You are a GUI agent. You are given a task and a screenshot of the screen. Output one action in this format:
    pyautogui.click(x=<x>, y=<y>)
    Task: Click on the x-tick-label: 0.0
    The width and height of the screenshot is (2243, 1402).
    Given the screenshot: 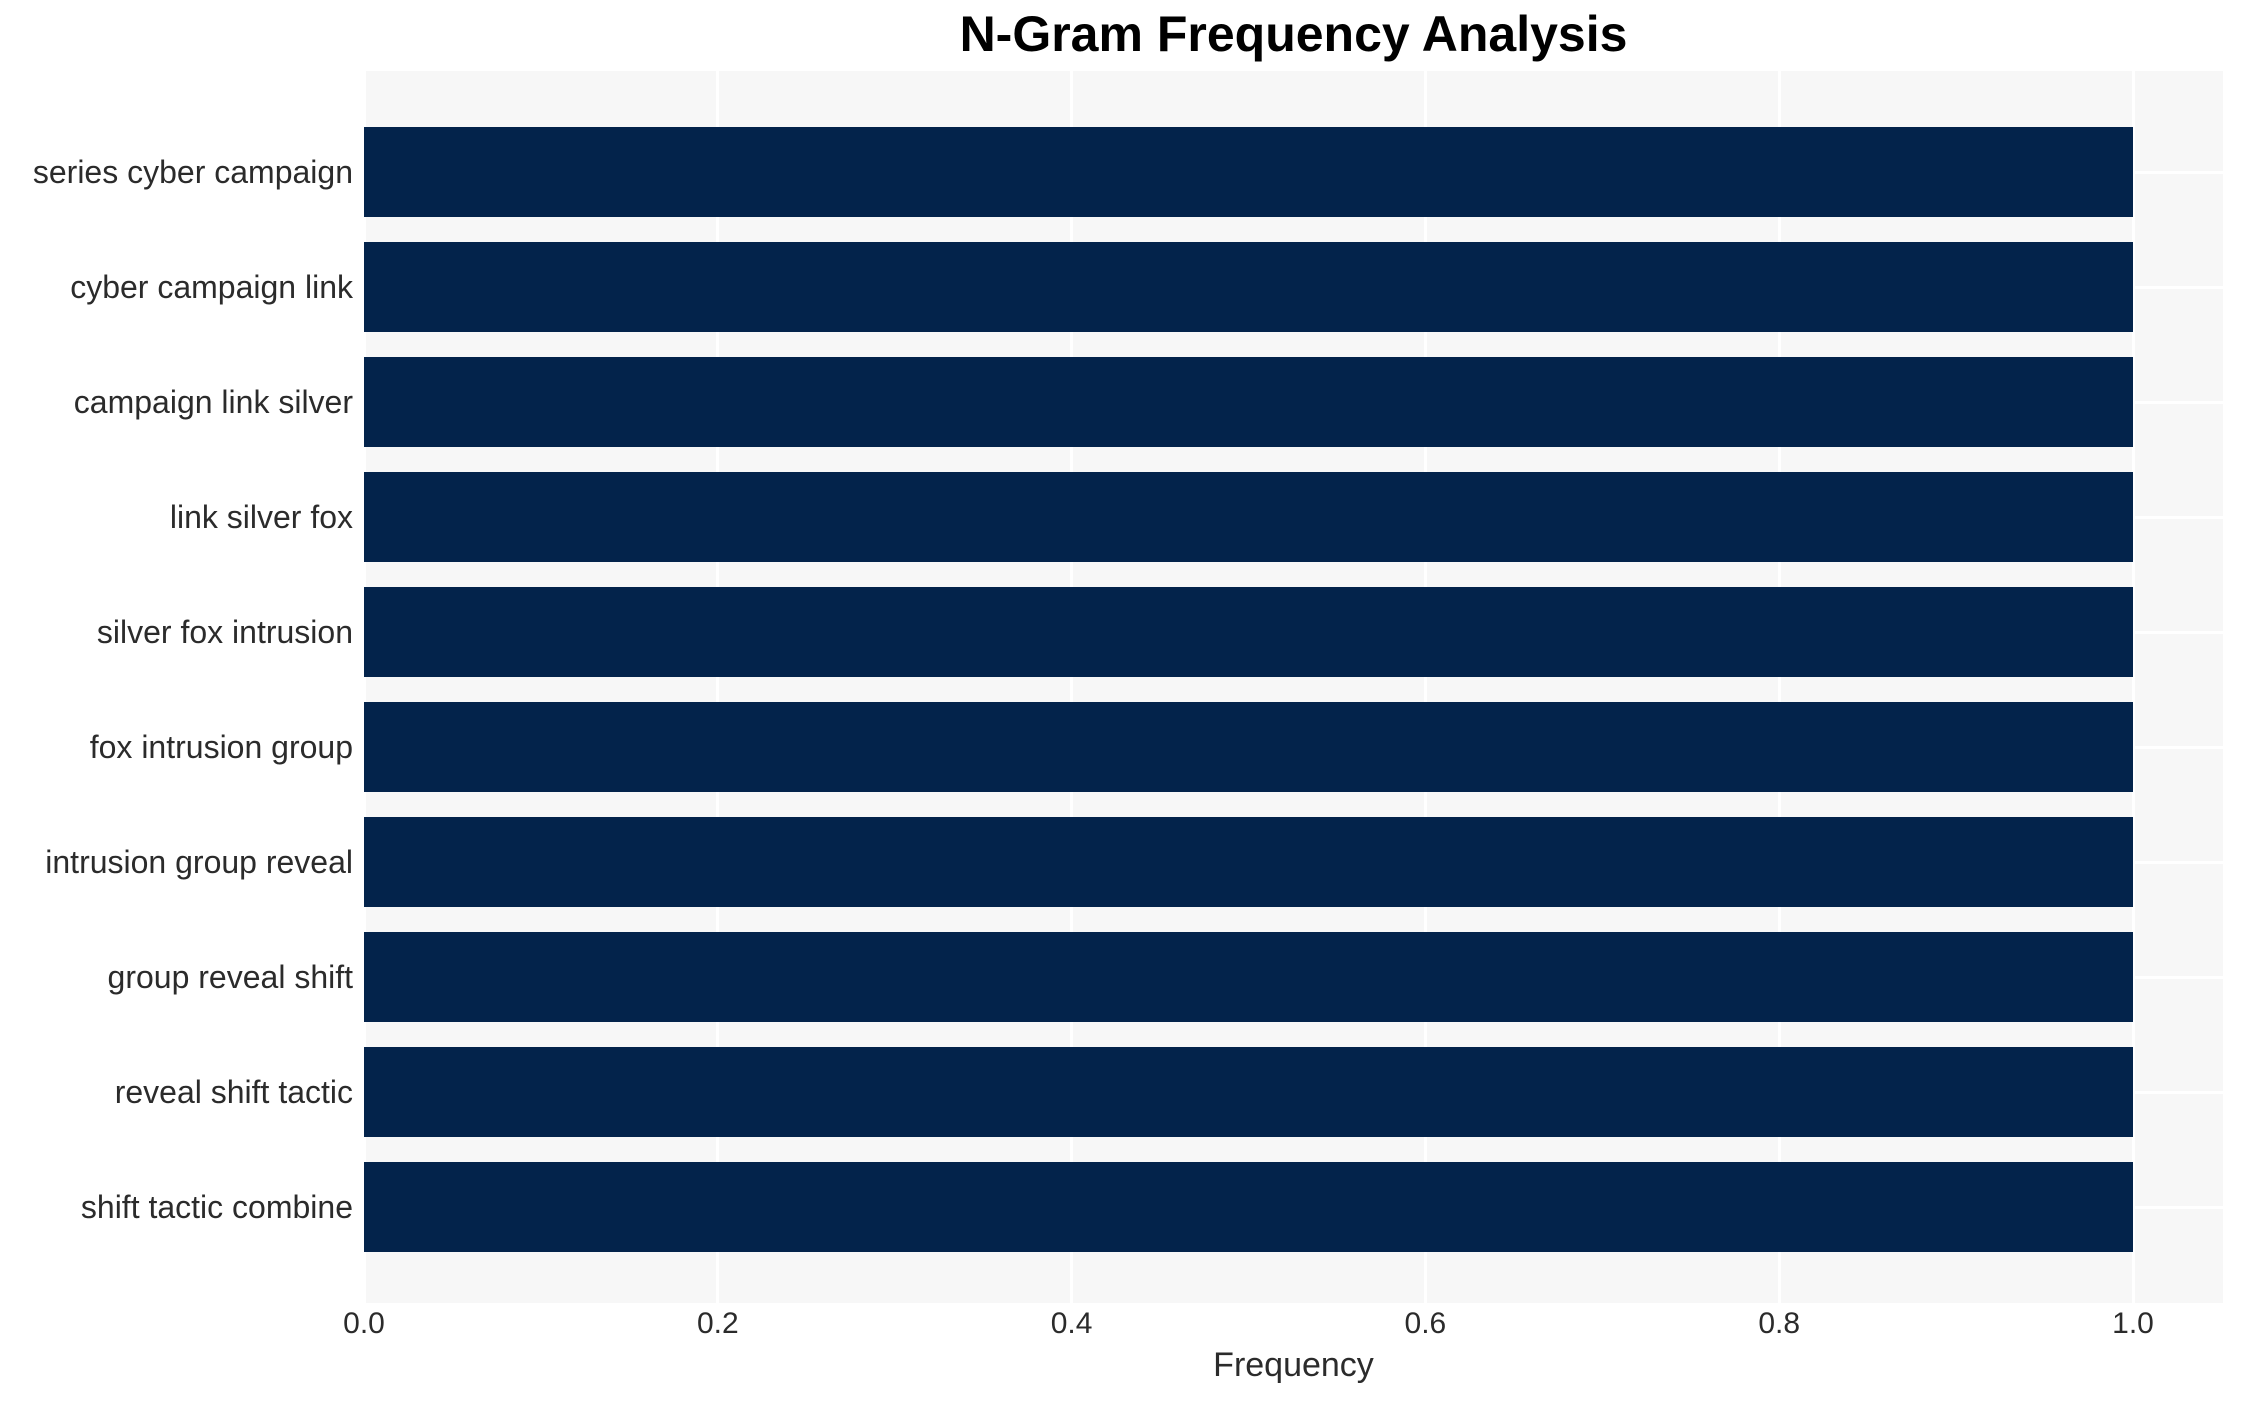 What is the action you would take?
    pyautogui.click(x=364, y=1323)
    